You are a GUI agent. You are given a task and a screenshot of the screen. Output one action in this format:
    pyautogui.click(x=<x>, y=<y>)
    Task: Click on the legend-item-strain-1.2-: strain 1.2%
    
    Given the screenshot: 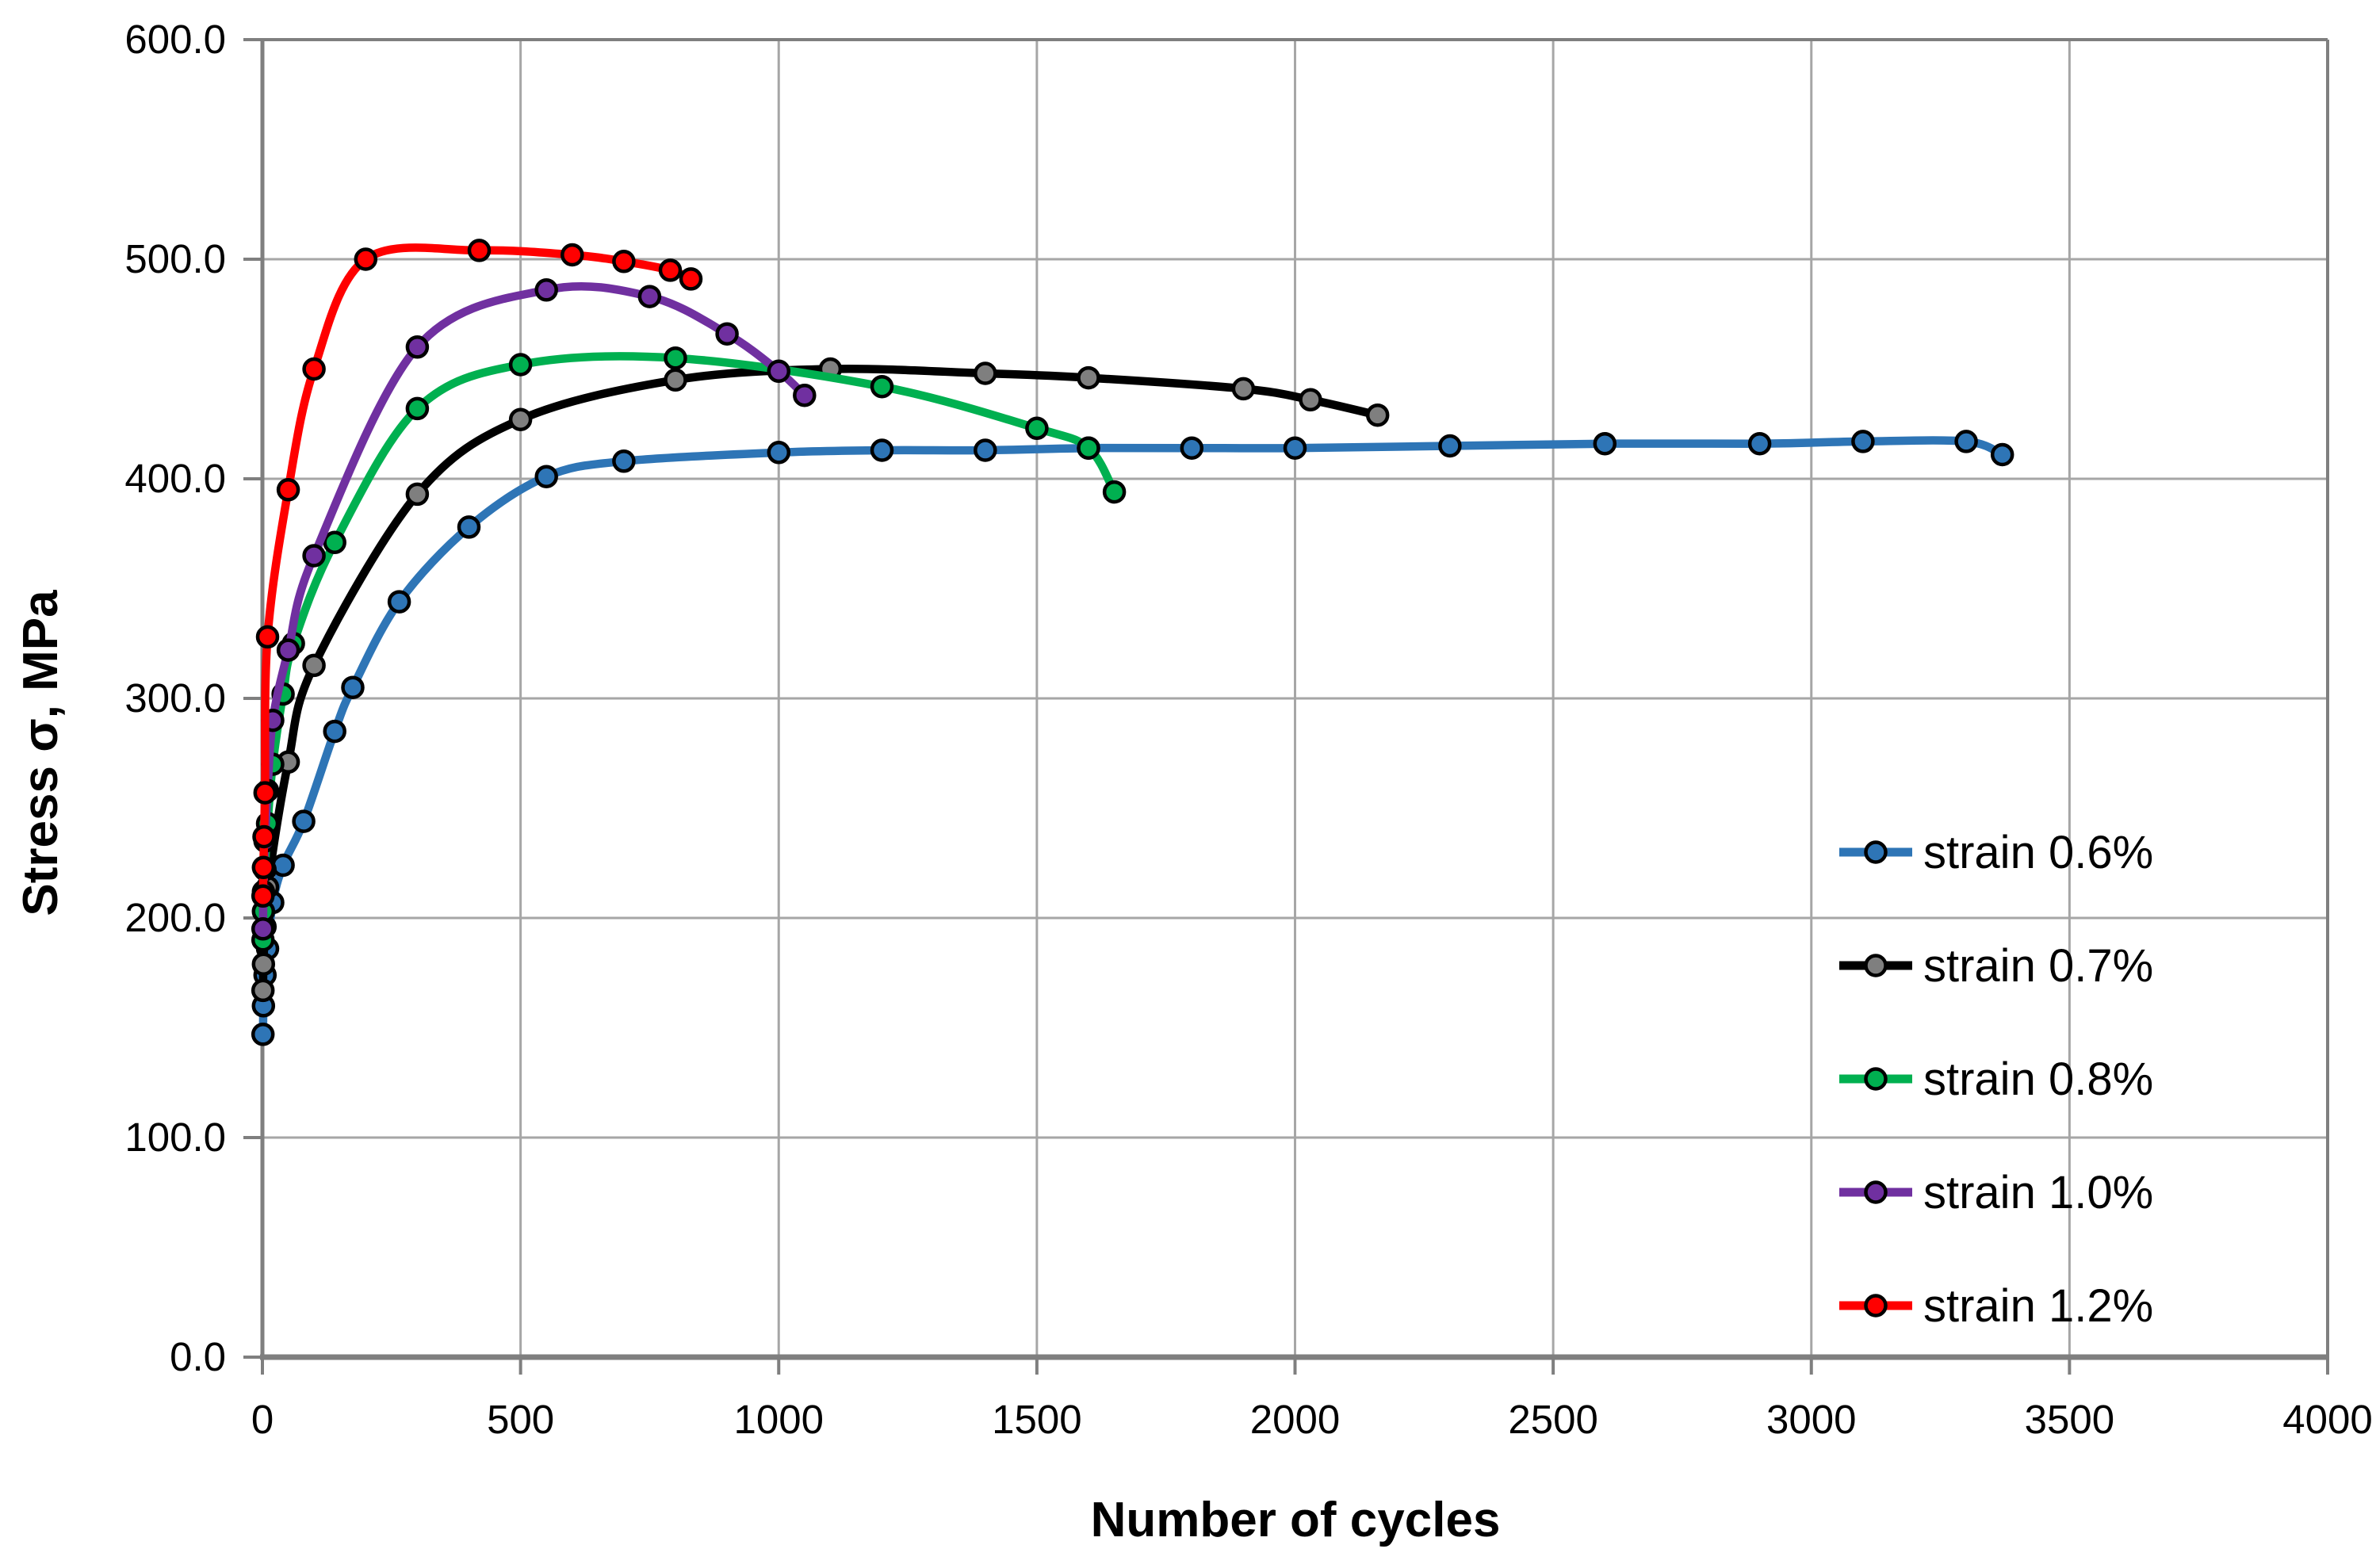 What is the action you would take?
    pyautogui.click(x=1996, y=1306)
    